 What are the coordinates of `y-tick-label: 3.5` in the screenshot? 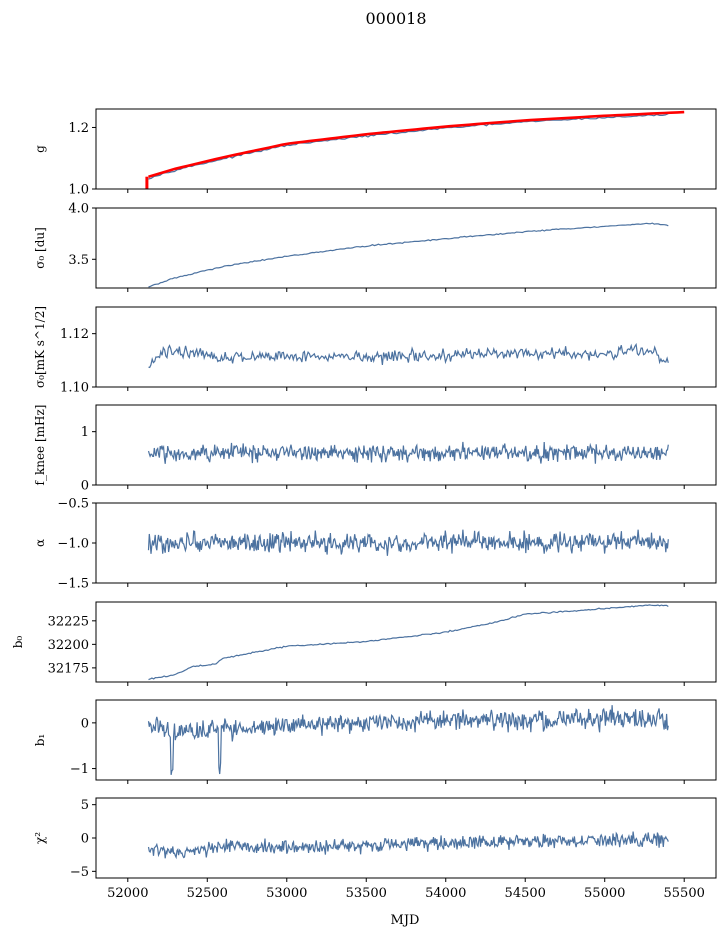 It's located at (78, 260).